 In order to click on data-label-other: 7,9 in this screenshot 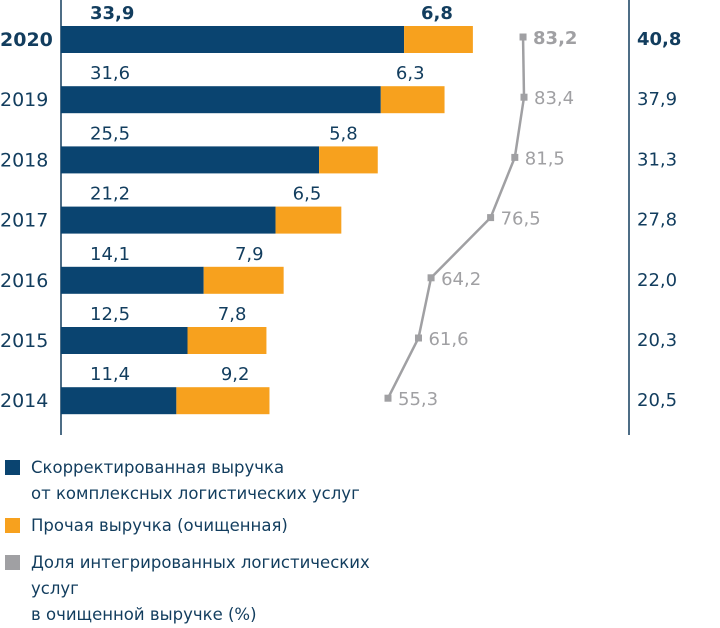, I will do `click(249, 254)`.